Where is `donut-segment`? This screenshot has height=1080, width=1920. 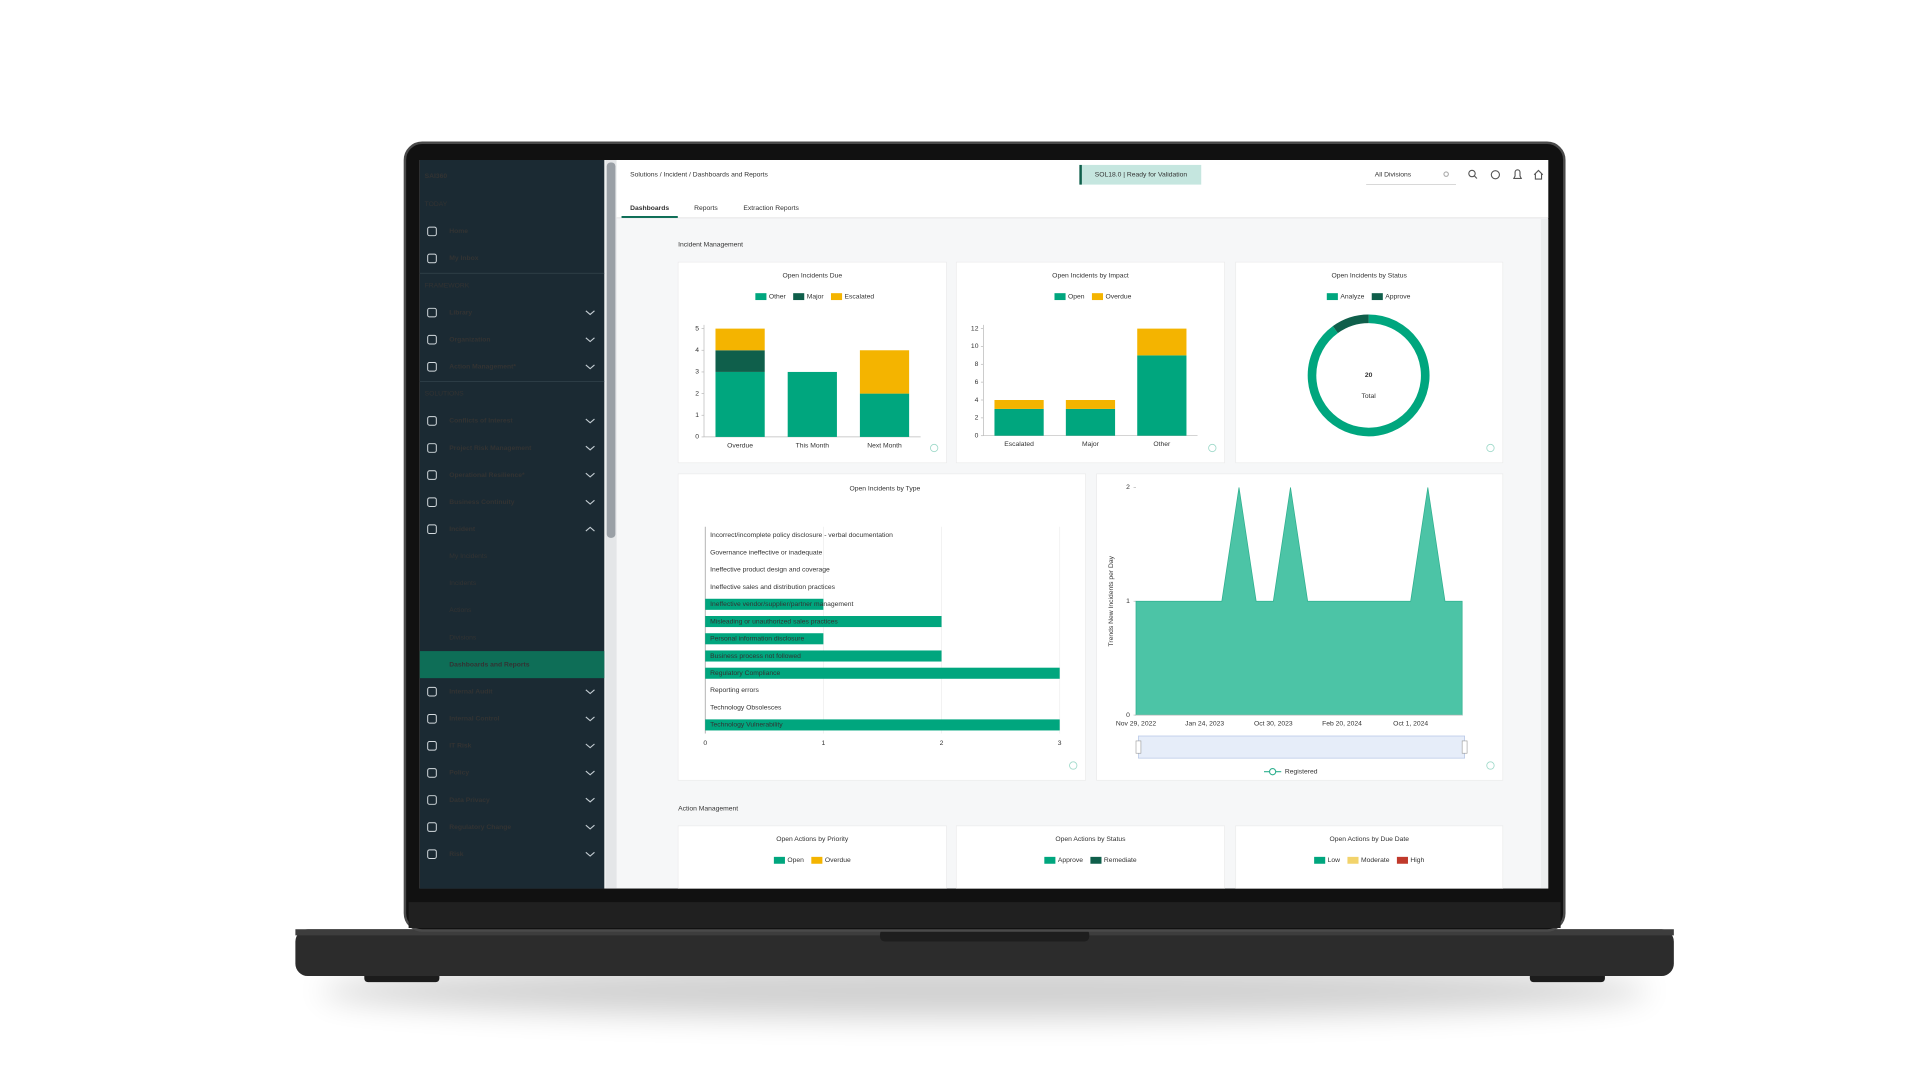 donut-segment is located at coordinates (1368, 375).